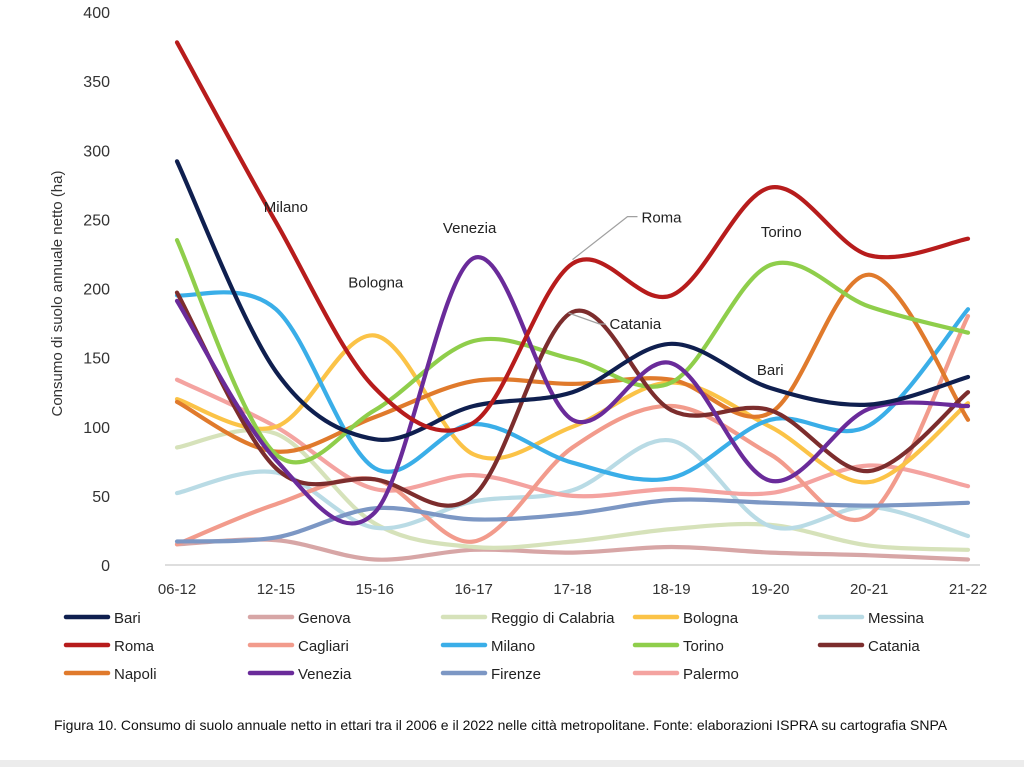 The image size is (1024, 767). What do you see at coordinates (96, 220) in the screenshot?
I see `y-tick-label: 250` at bounding box center [96, 220].